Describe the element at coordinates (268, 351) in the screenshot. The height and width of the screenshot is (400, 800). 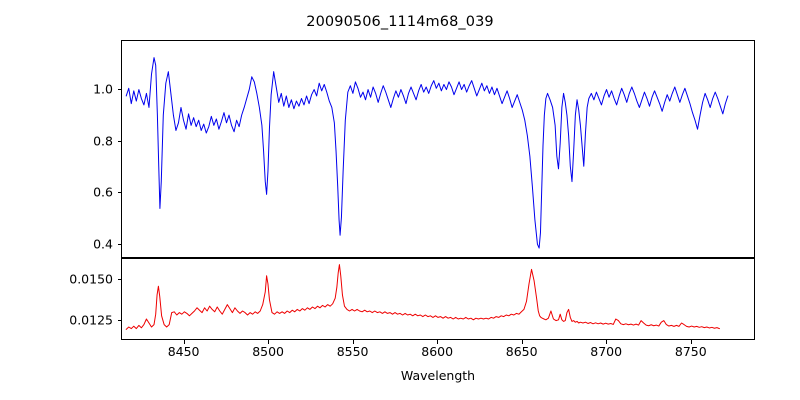
I see `x-tick-label: 8500` at that location.